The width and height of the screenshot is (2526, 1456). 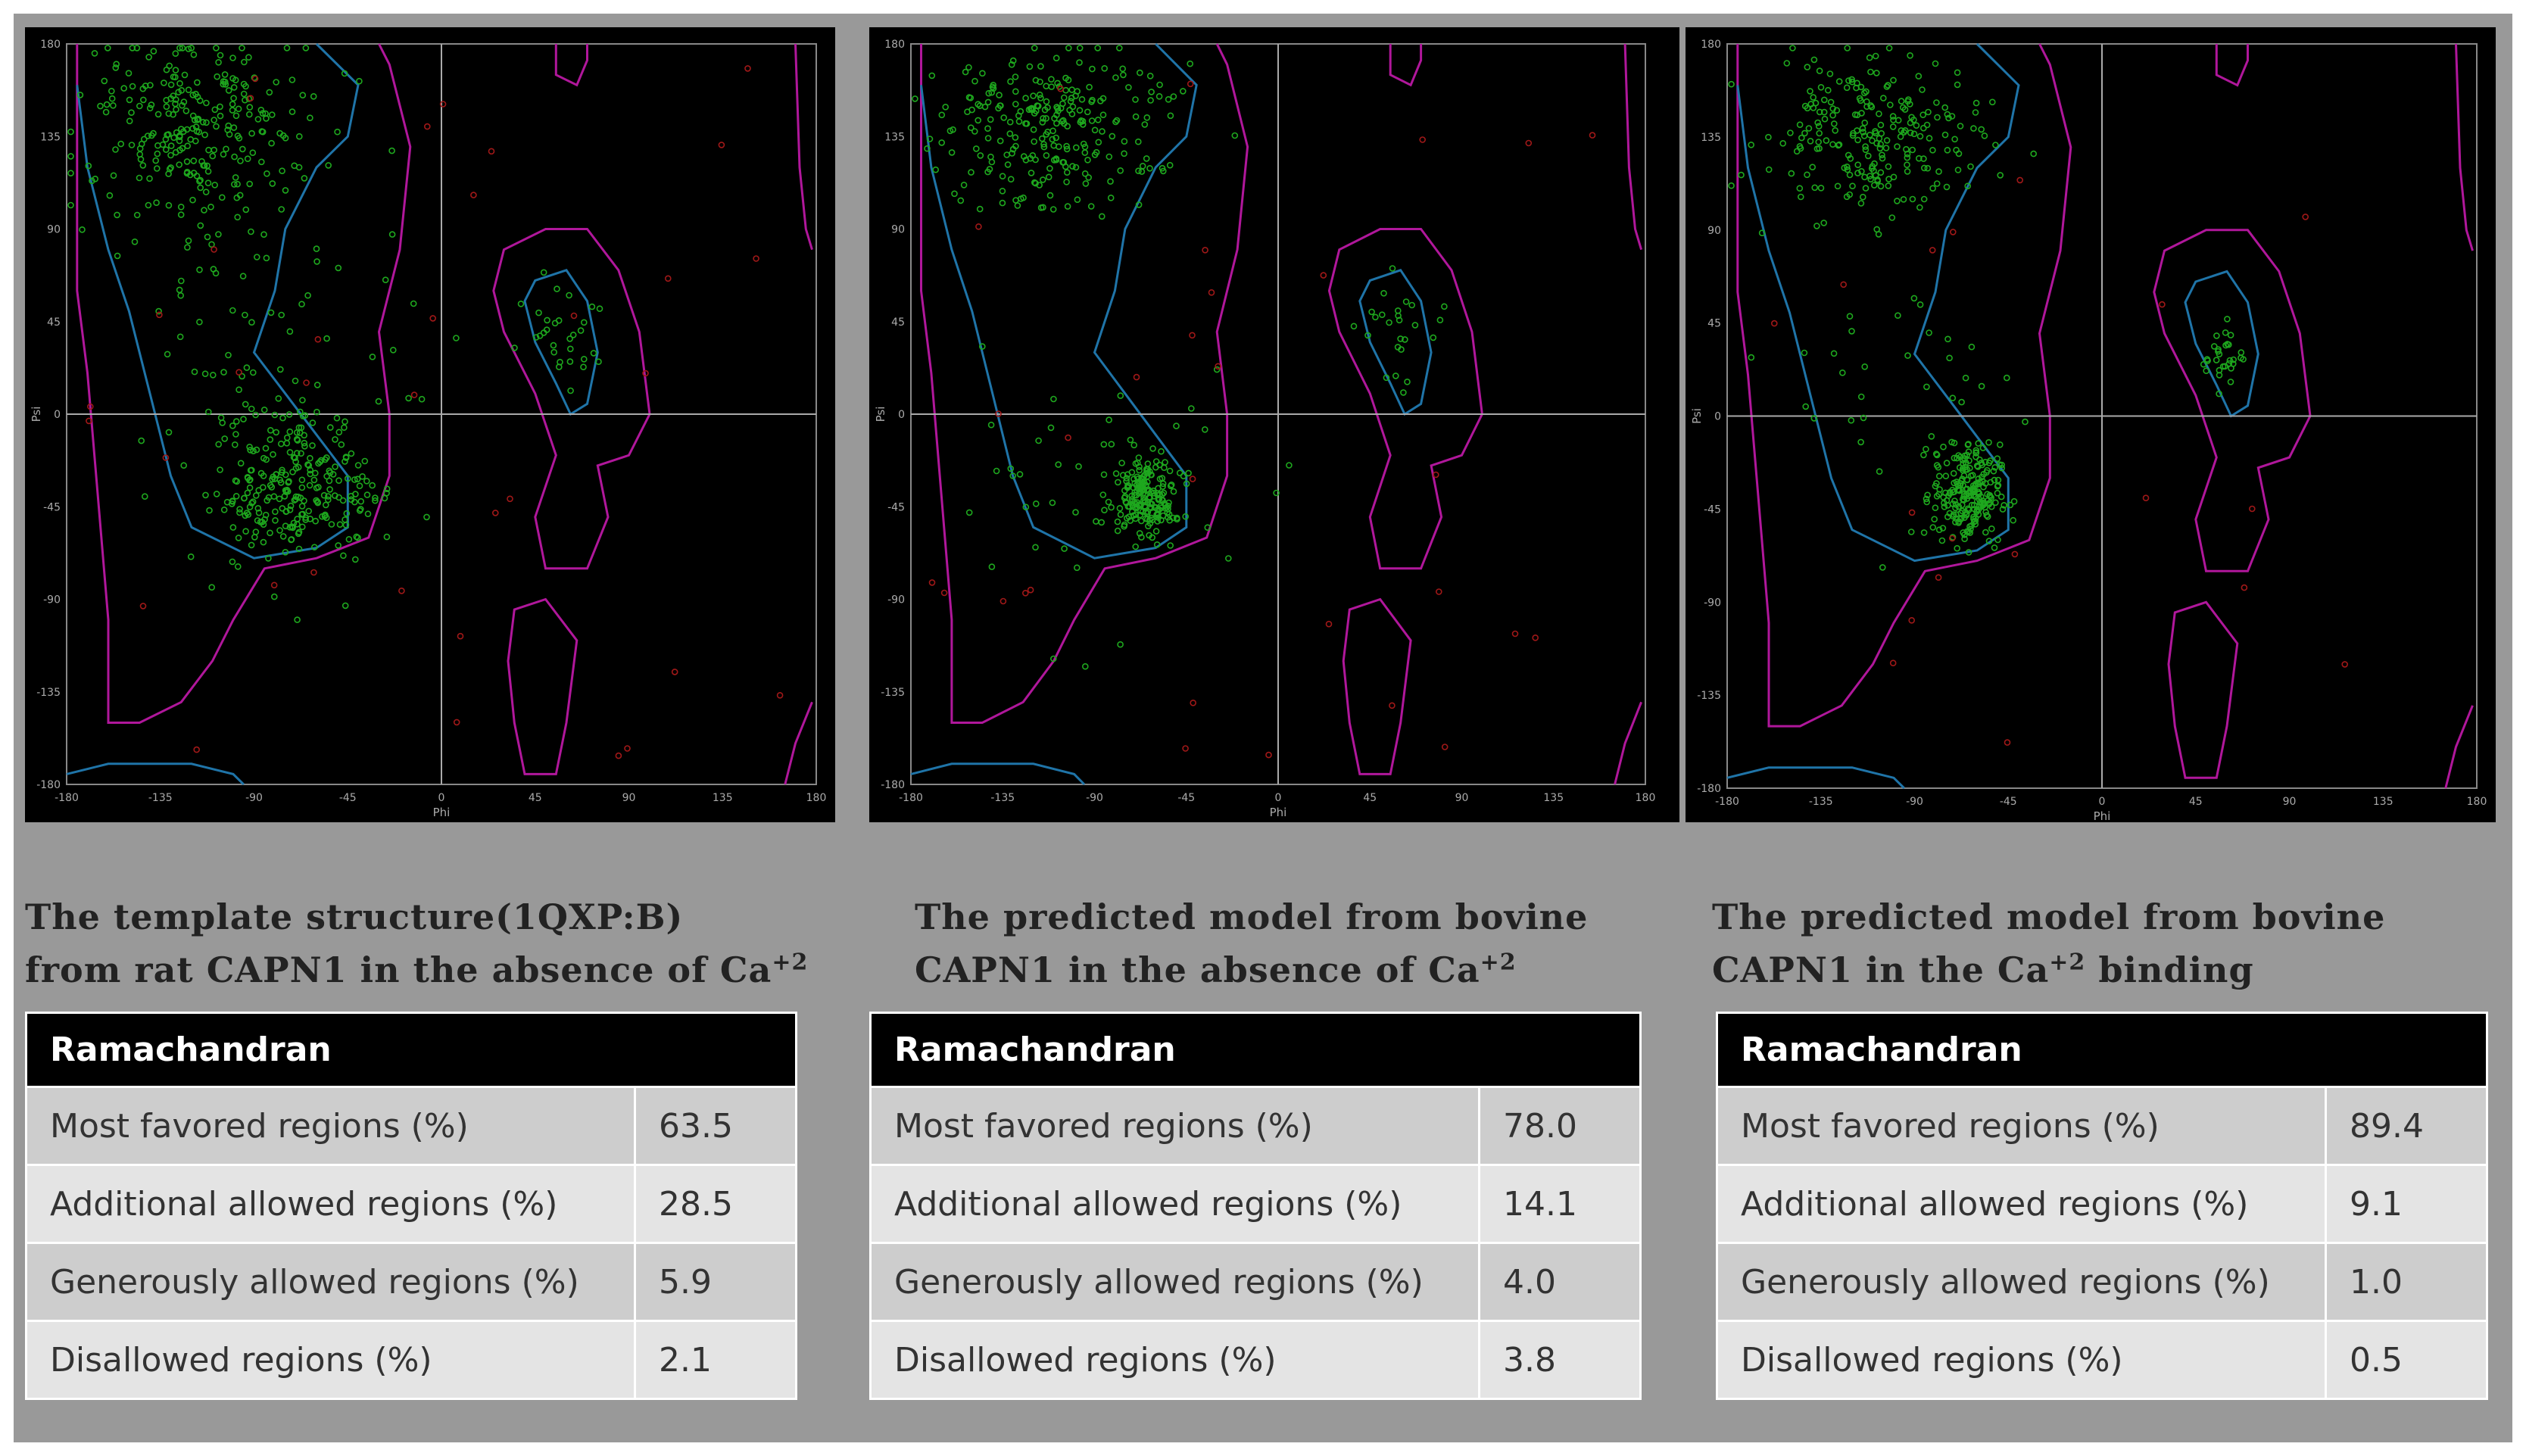 What do you see at coordinates (896, 507) in the screenshot?
I see `y-tick-label: -45` at bounding box center [896, 507].